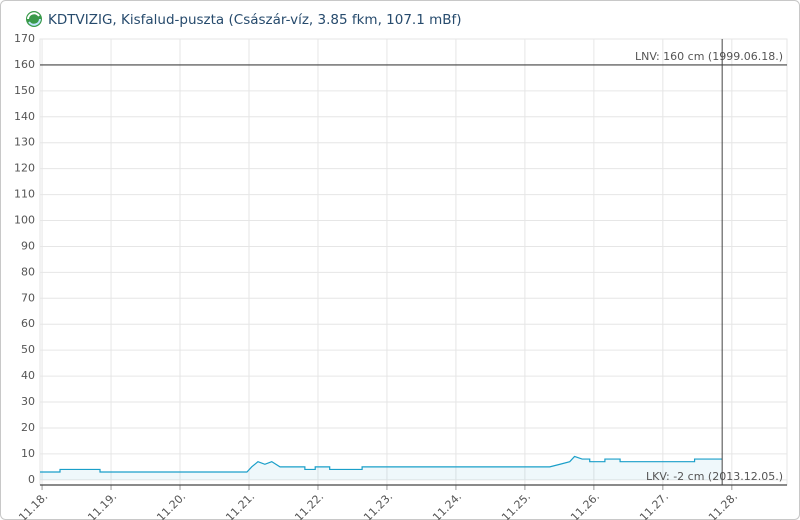 Image resolution: width=800 pixels, height=520 pixels. What do you see at coordinates (709, 56) in the screenshot?
I see `reference-label: LNV: 160 cm (1999.06.18.)` at bounding box center [709, 56].